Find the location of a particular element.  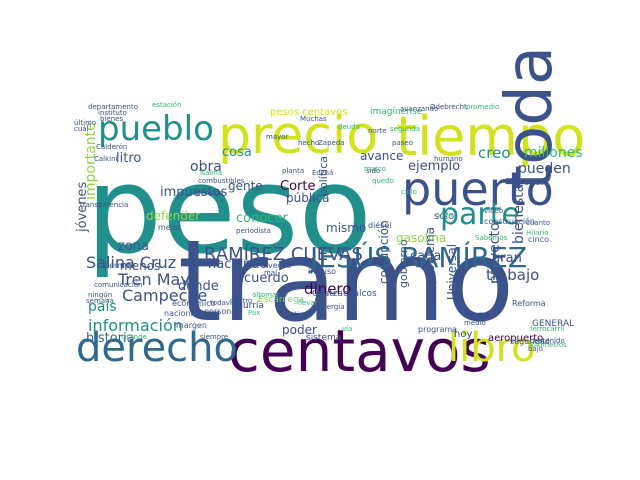

word-historia: historia is located at coordinates (110, 338).